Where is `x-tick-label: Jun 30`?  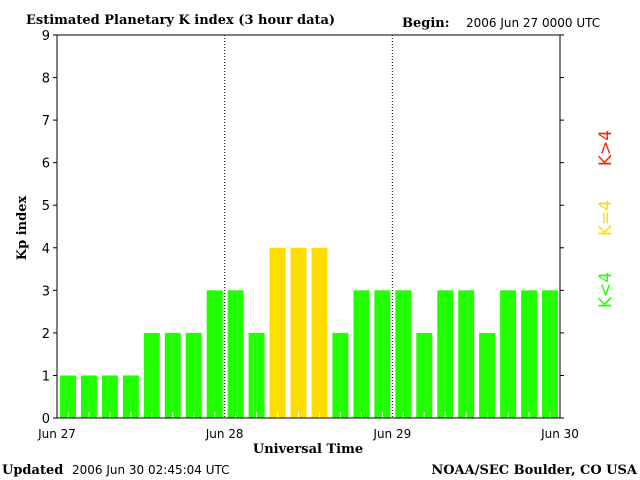
x-tick-label: Jun 30 is located at coordinates (559, 434).